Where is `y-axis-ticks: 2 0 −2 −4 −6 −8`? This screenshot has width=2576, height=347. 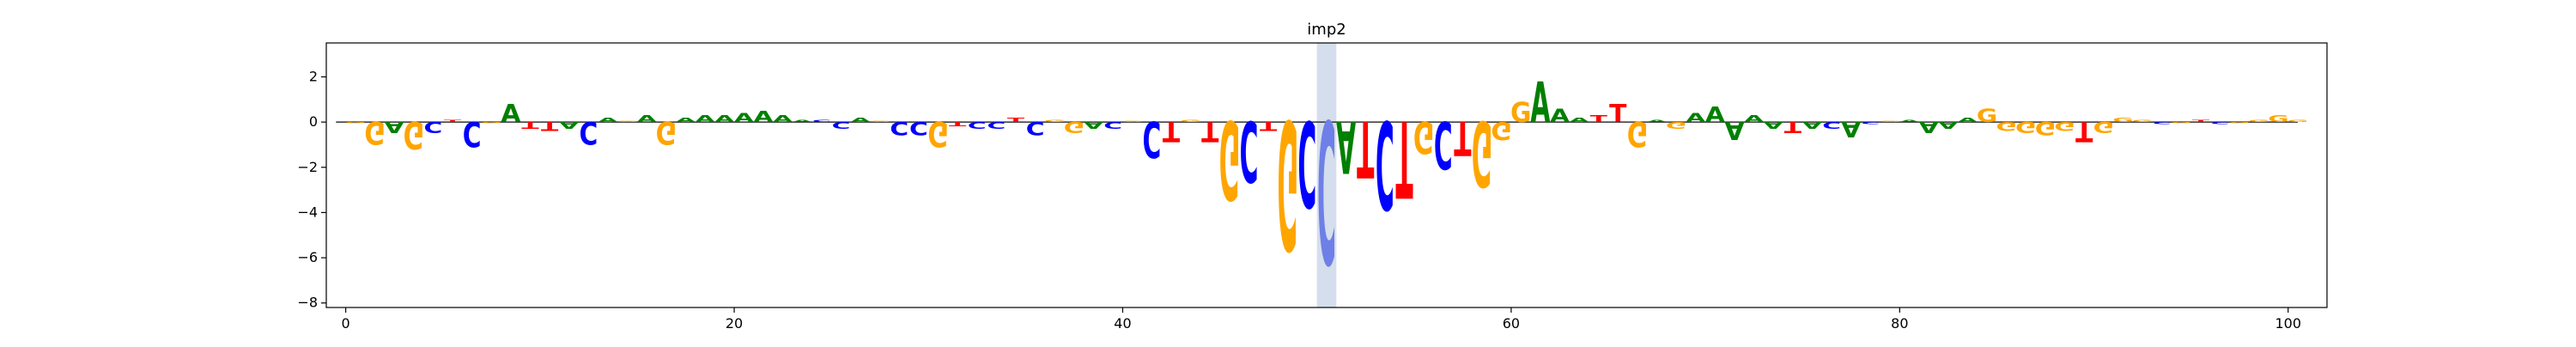 y-axis-ticks: 2 0 −2 −4 −6 −8 is located at coordinates (312, 189).